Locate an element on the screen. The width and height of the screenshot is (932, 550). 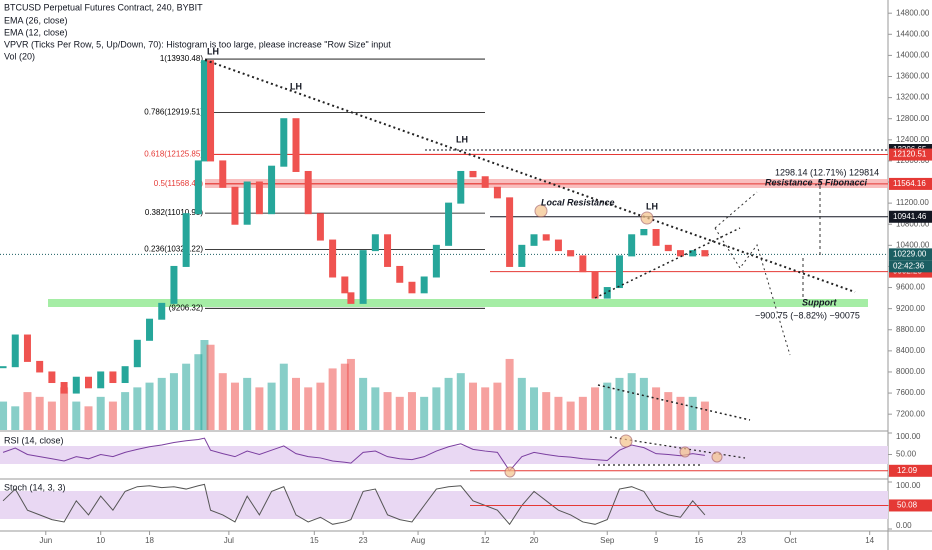
price-tag-label: 10229.00 is located at coordinates (910, 253).